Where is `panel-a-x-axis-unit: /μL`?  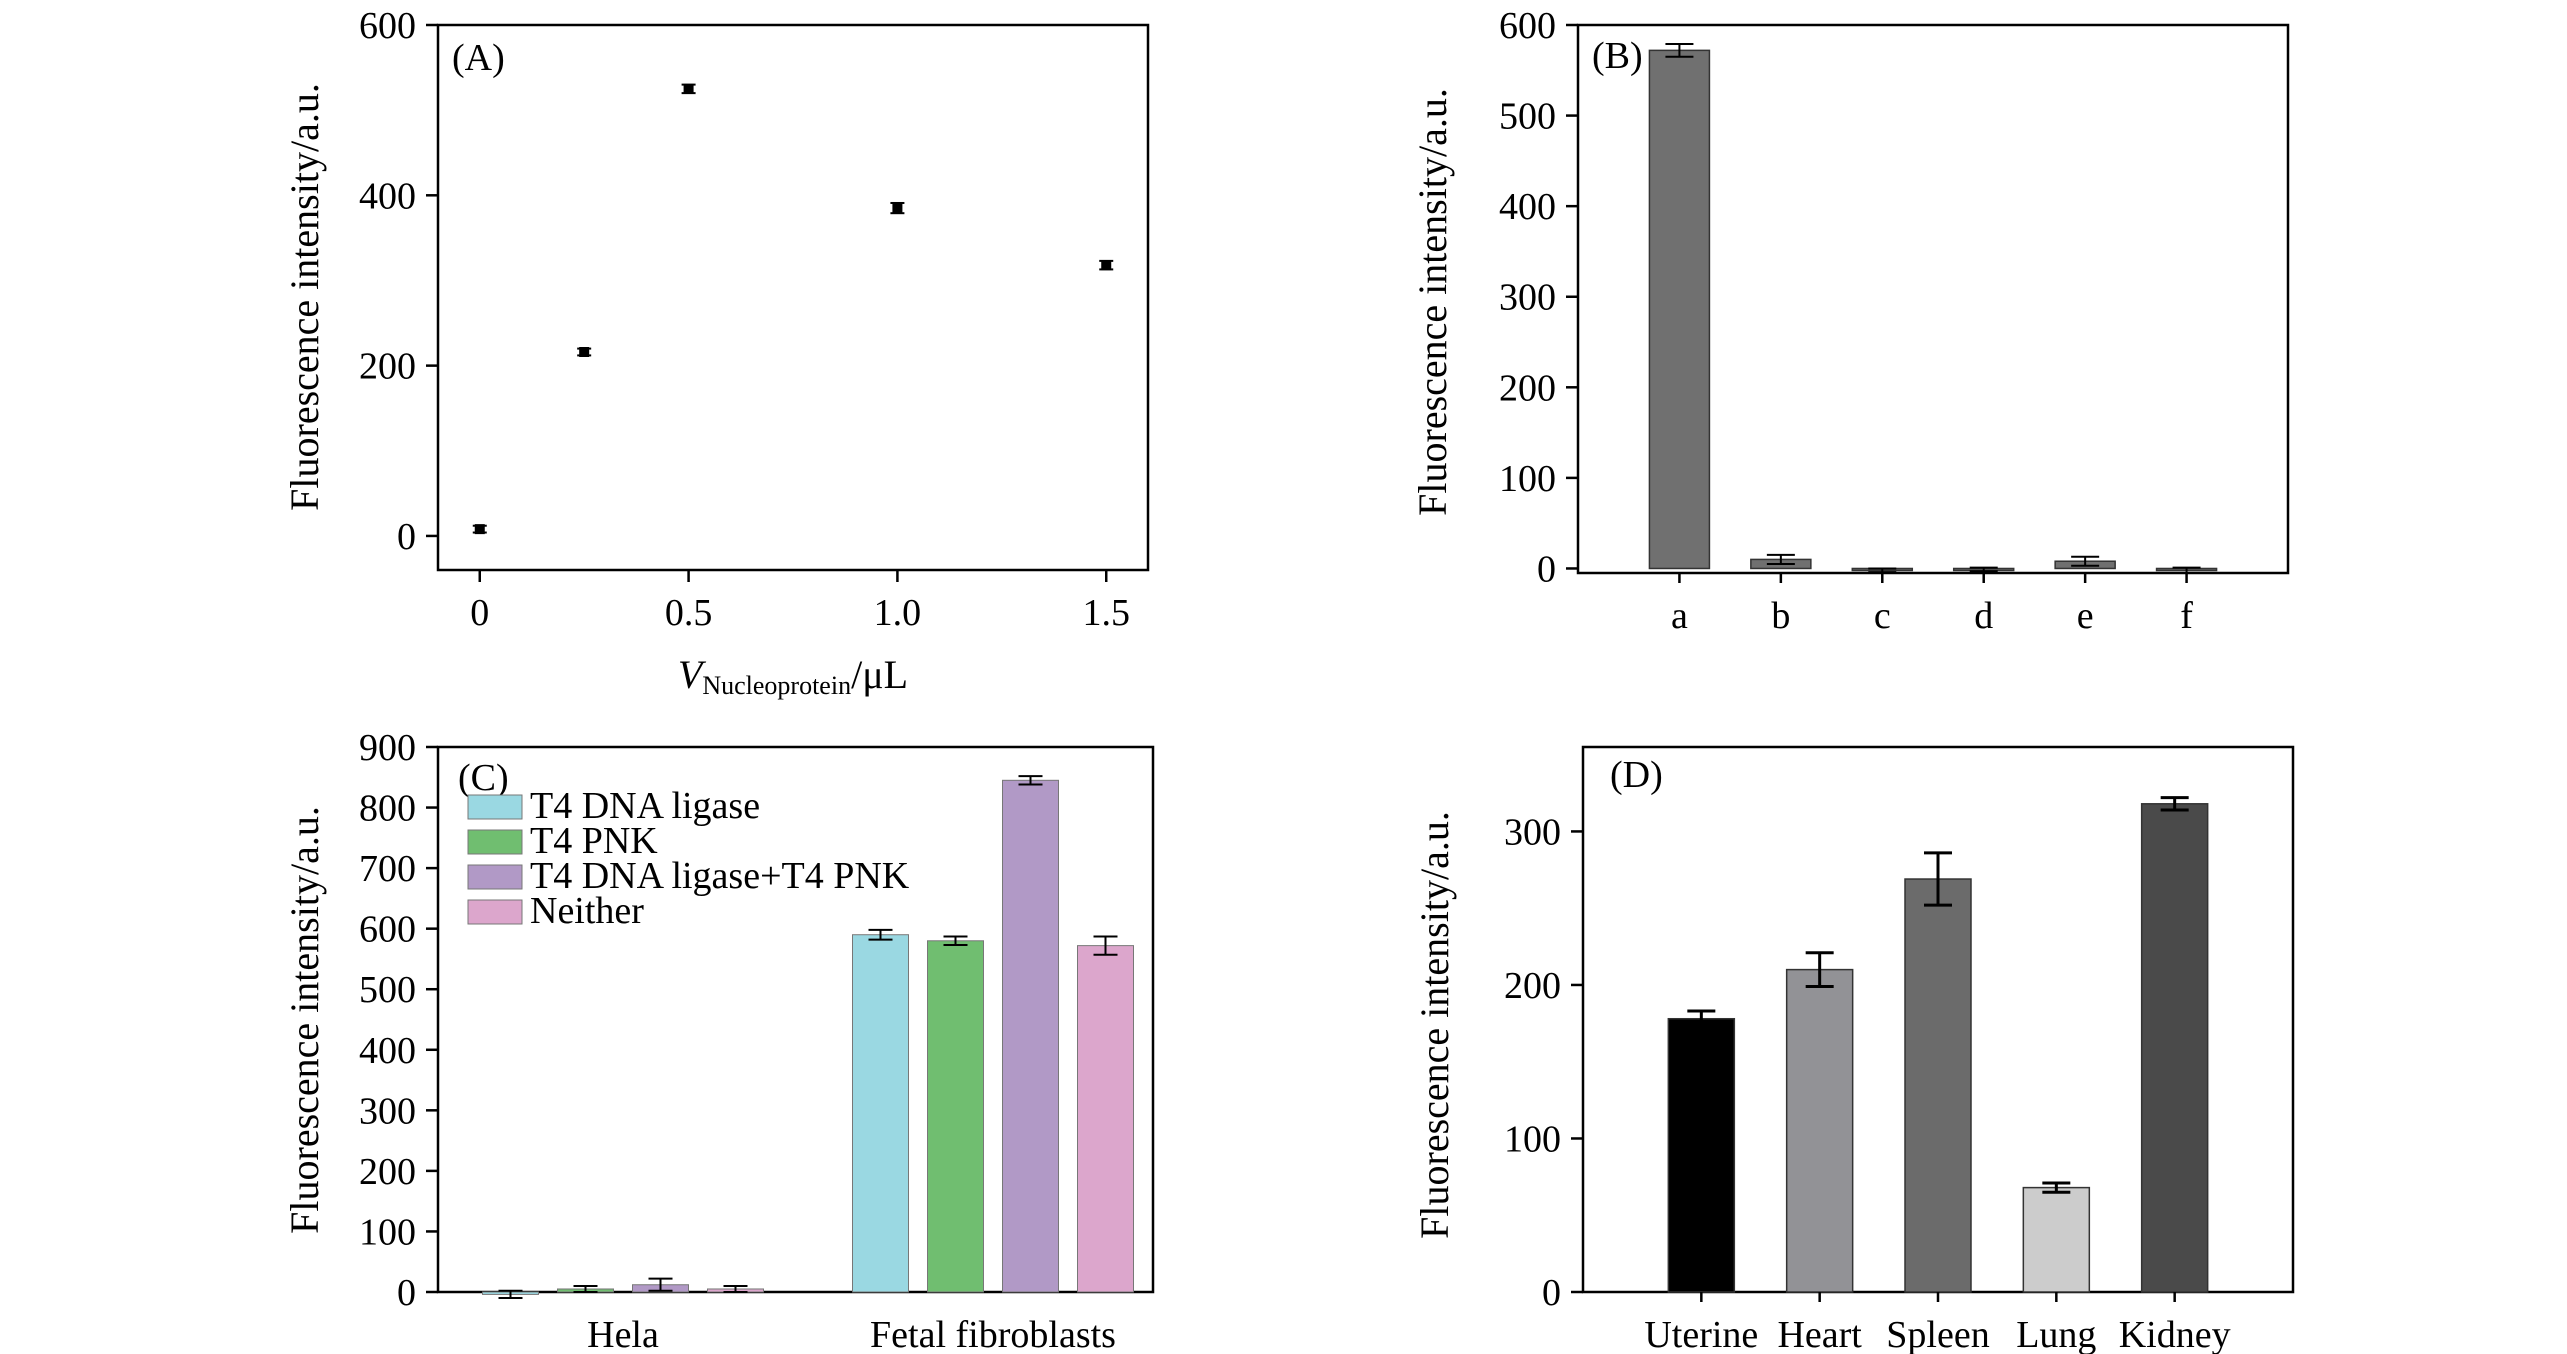
panel-a-x-axis-unit: /μL is located at coordinates (879, 674).